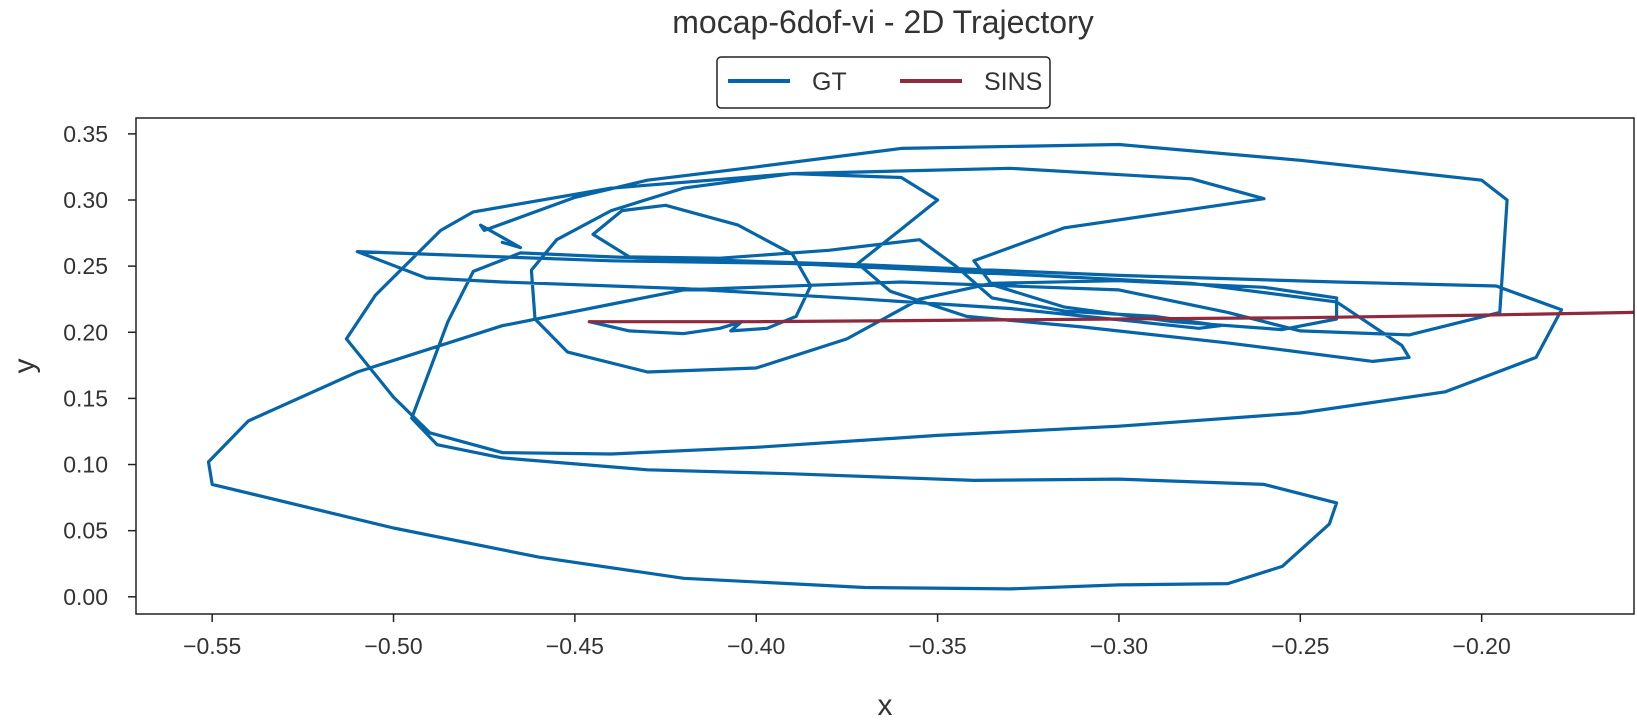 The width and height of the screenshot is (1637, 728). What do you see at coordinates (393, 646) in the screenshot?
I see `x-tick-label: −0.50` at bounding box center [393, 646].